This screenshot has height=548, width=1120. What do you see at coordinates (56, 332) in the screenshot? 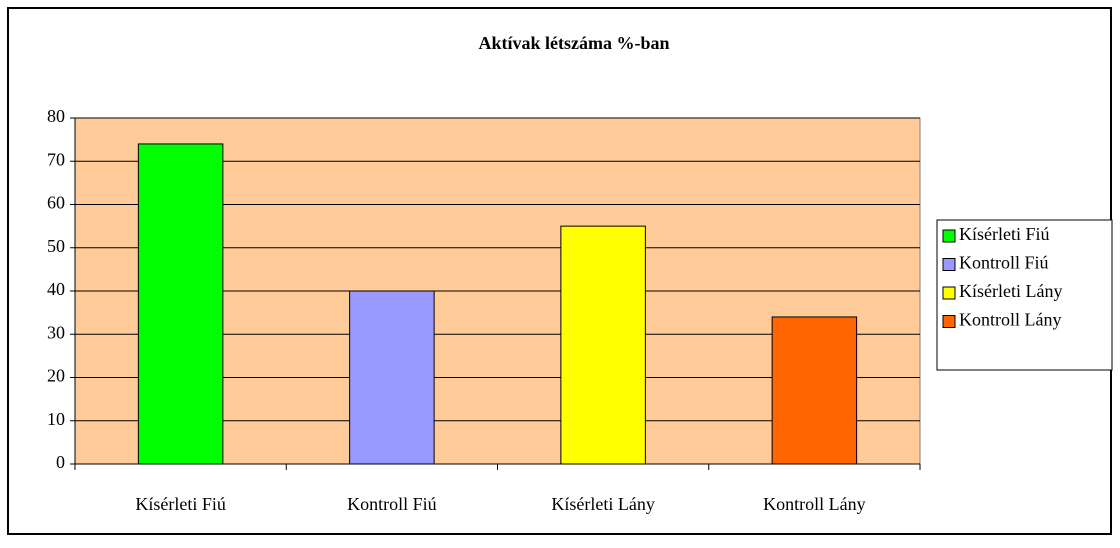
I see `y-tick-label: 30` at bounding box center [56, 332].